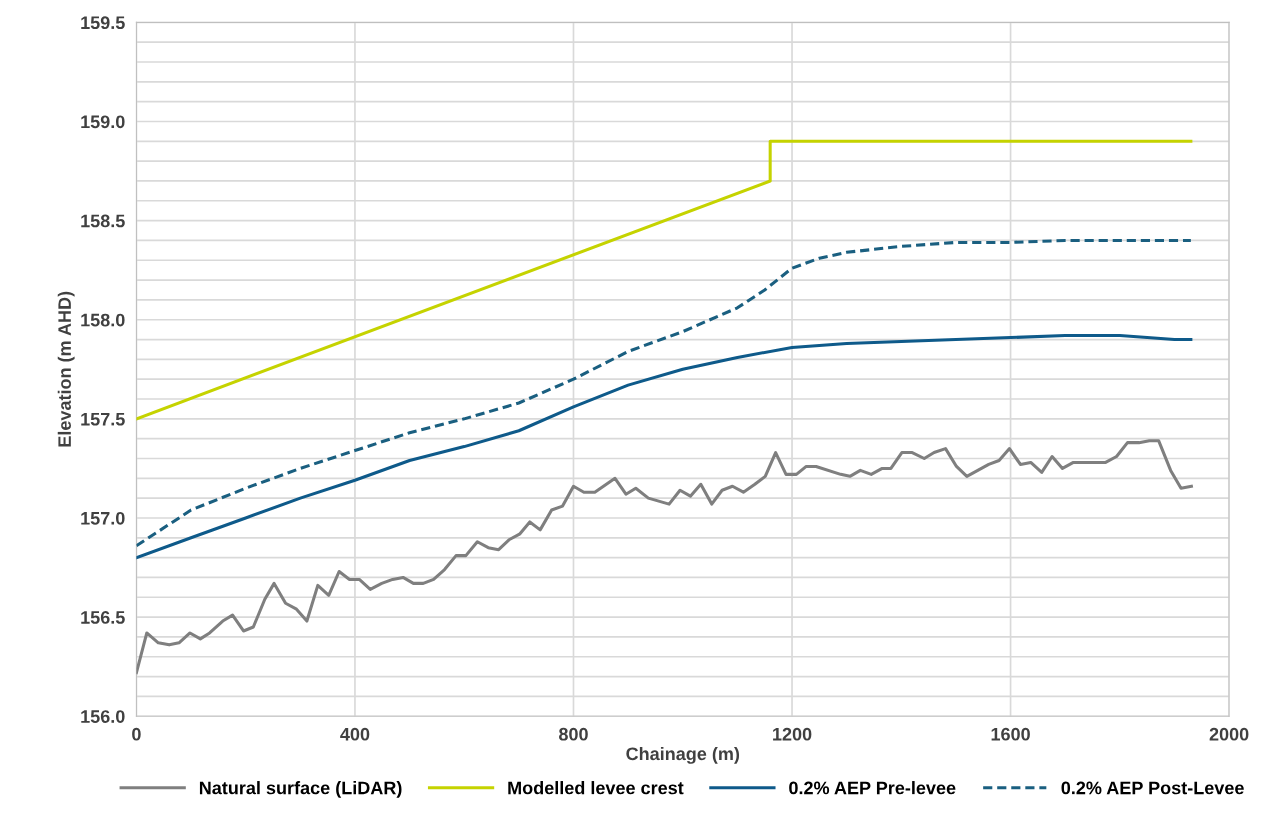 The width and height of the screenshot is (1275, 828). I want to click on y-tick-label: 157.0, so click(103, 518).